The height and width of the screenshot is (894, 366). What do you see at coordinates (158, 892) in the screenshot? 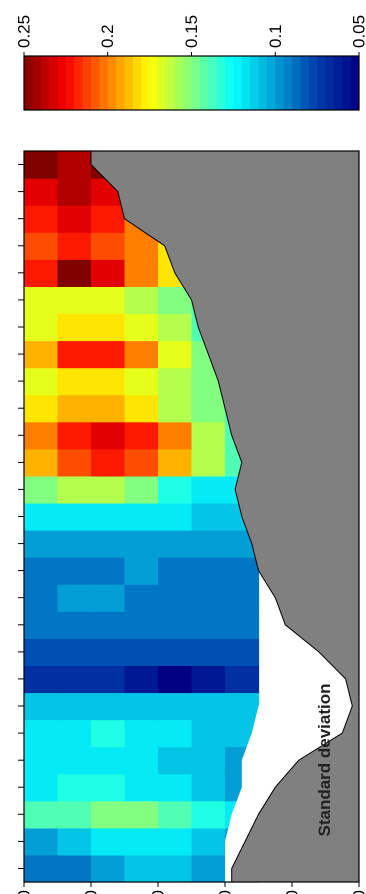
I see `depth-tick-label: 40` at bounding box center [158, 892].